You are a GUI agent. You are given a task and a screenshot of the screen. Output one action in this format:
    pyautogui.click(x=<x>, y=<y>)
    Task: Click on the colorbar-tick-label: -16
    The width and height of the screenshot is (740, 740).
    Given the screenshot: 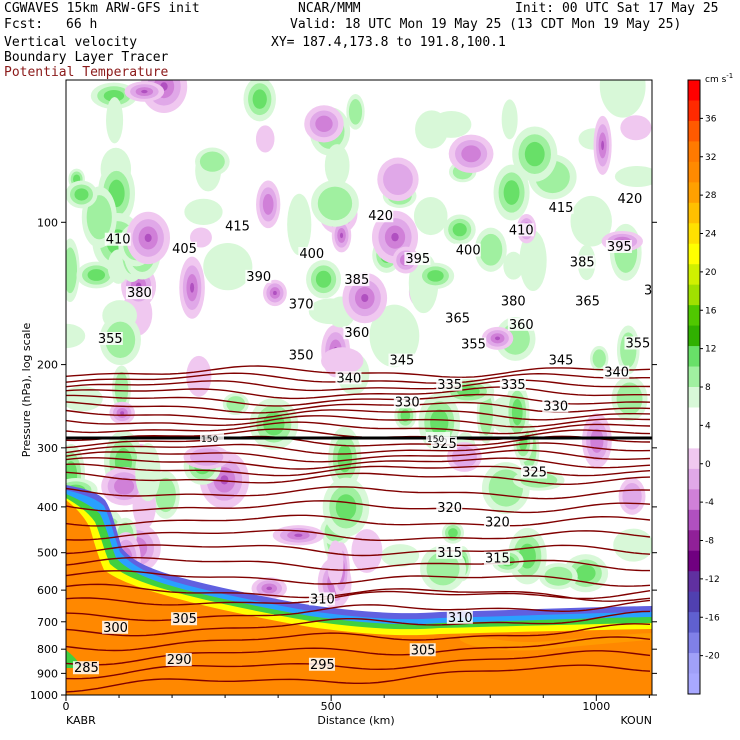 What is the action you would take?
    pyautogui.click(x=712, y=618)
    